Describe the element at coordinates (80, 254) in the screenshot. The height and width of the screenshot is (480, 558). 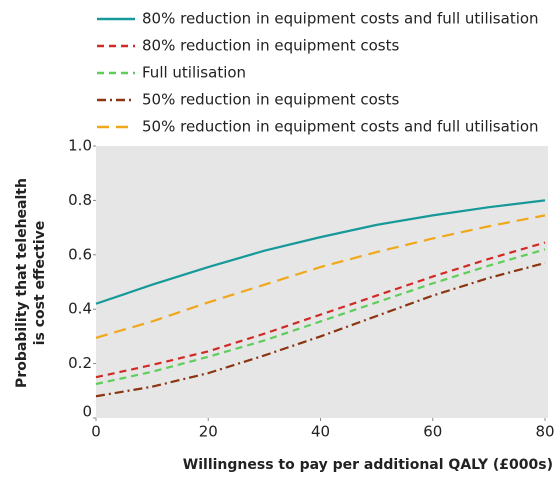
I see `y-tick-label: 0.6` at that location.